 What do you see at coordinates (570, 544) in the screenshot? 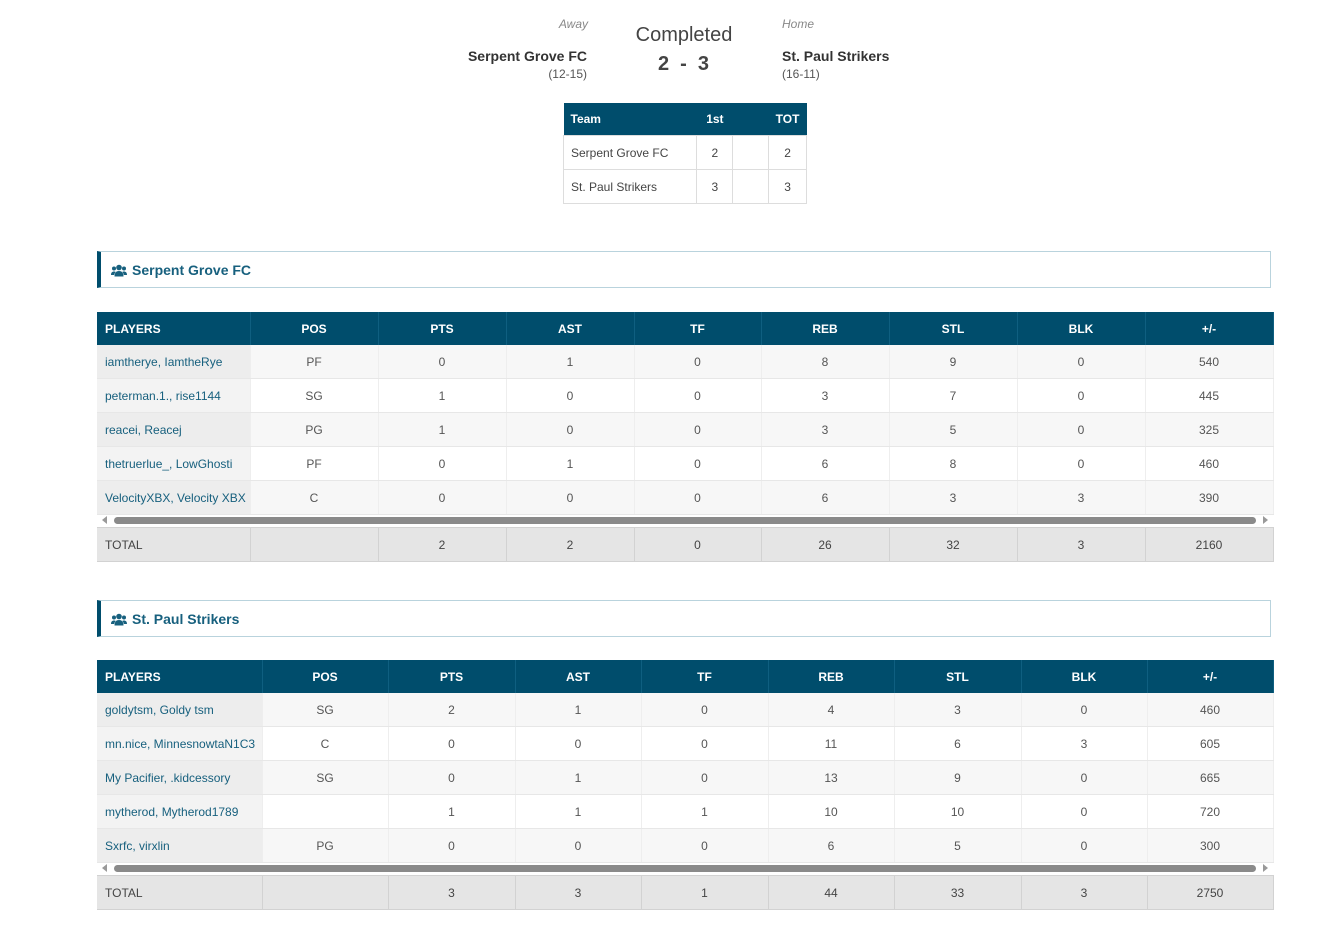
I see `total-cell: 2` at bounding box center [570, 544].